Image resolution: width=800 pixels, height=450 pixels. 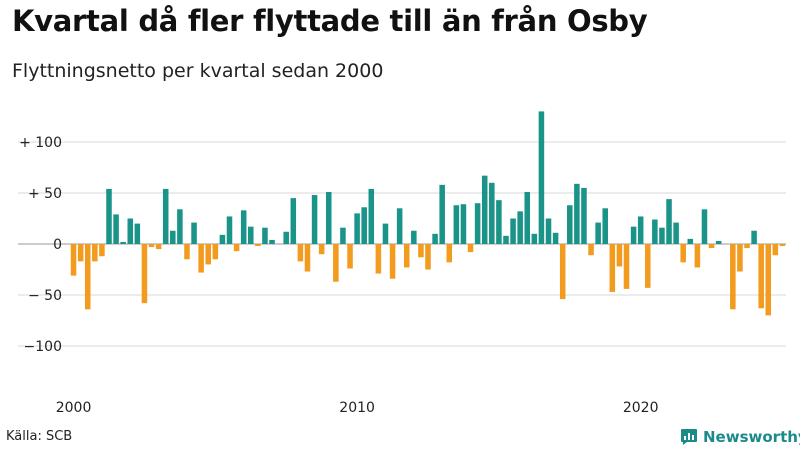 What do you see at coordinates (711, 246) in the screenshot?
I see `bar-2022-k3` at bounding box center [711, 246].